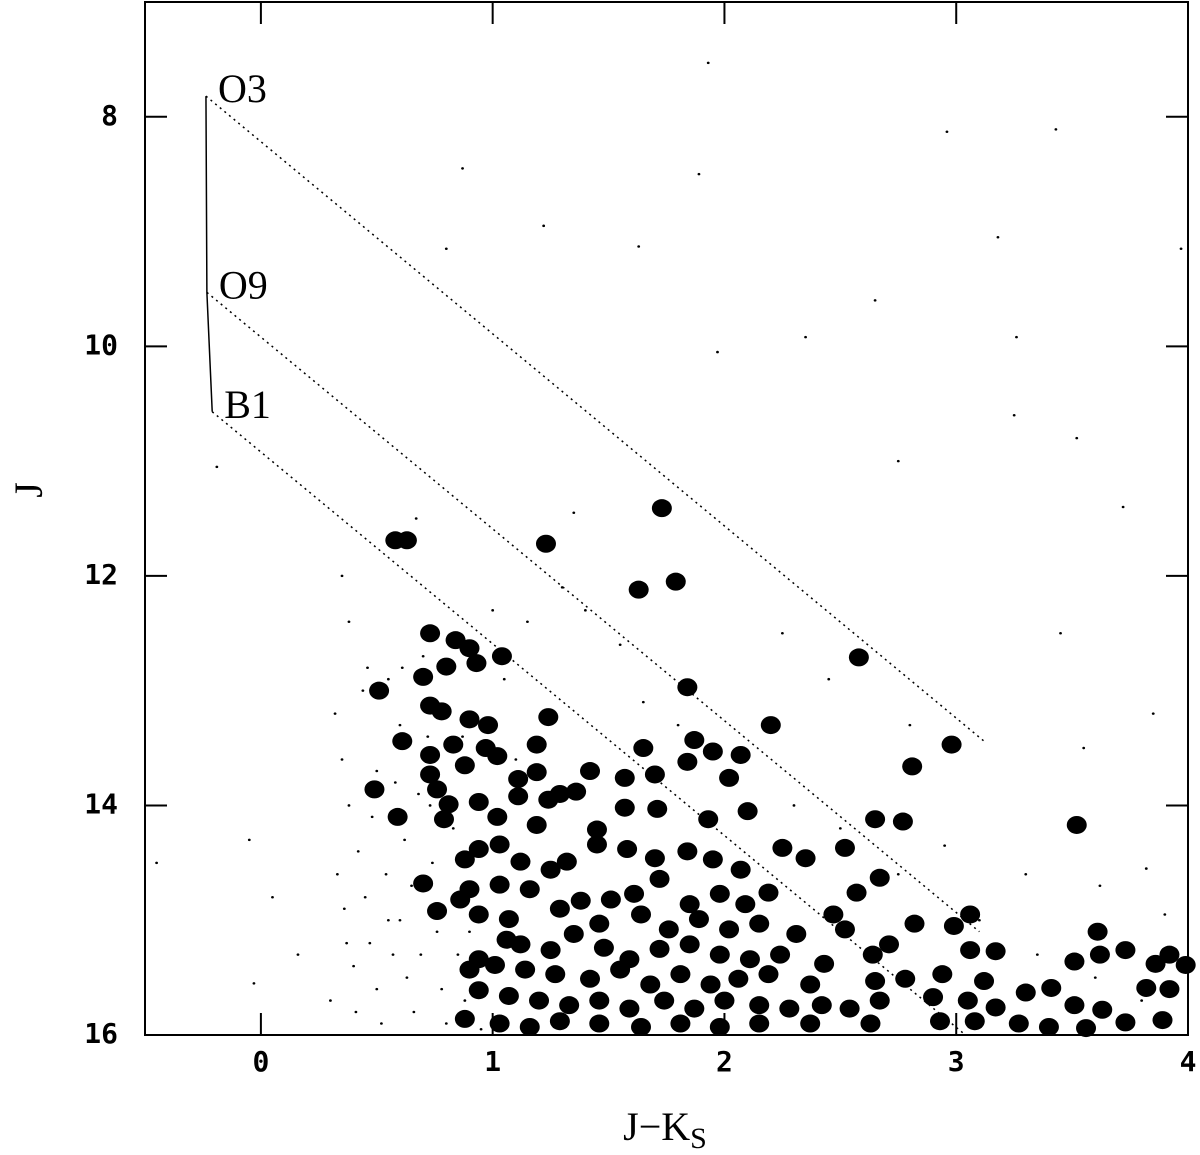  I want to click on x-tick-label: 4, so click(1188, 1061).